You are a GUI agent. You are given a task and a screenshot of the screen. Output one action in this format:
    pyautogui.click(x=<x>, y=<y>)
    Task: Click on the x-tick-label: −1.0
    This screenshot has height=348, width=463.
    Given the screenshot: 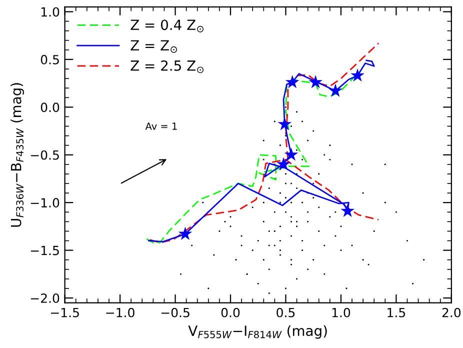 What is the action you would take?
    pyautogui.click(x=120, y=313)
    